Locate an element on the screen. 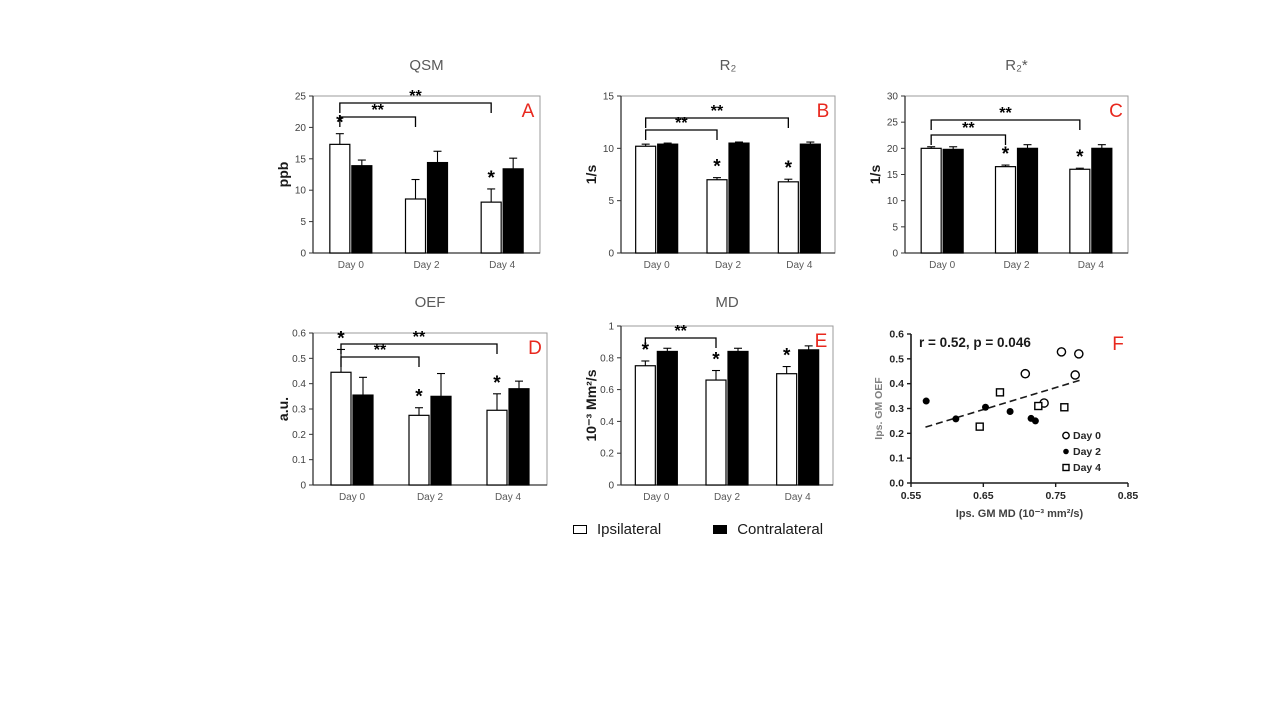  y-axis: 0 5 10 15 20 25 is located at coordinates (304, 176).